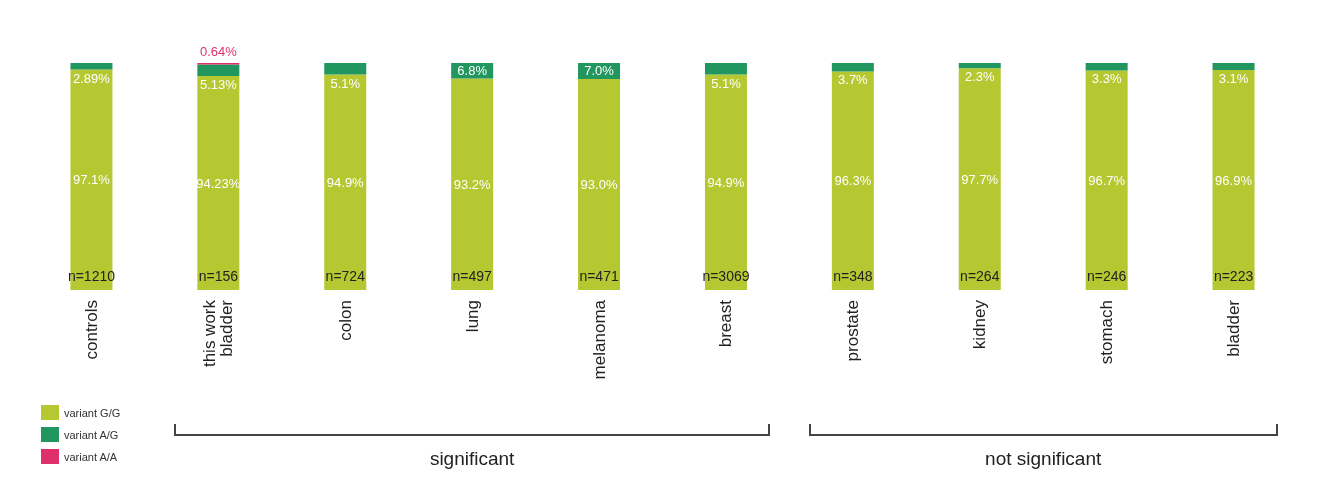 The height and width of the screenshot is (481, 1320). I want to click on x-tick-label: controls, so click(91, 330).